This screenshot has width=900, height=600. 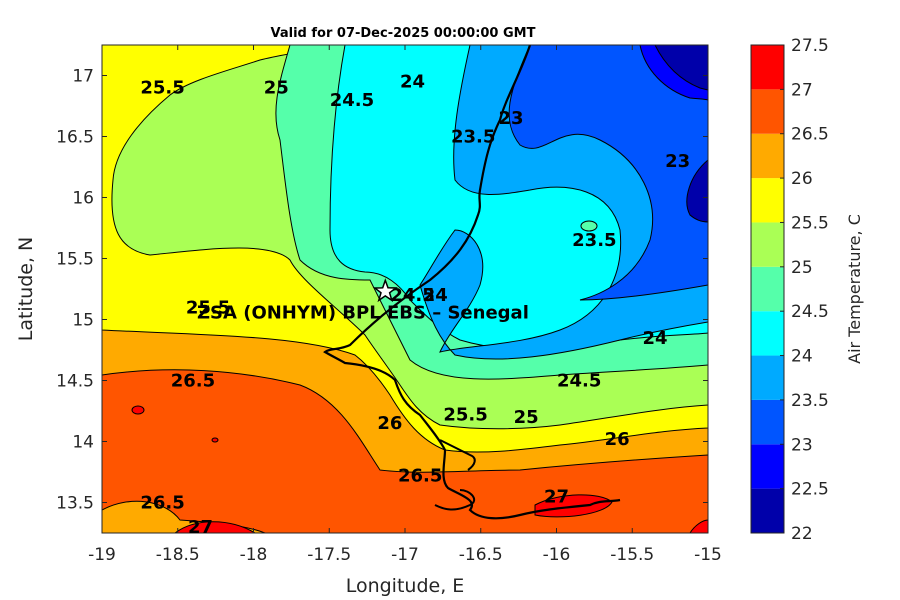 I want to click on x-tick-label: -17, so click(x=405, y=555).